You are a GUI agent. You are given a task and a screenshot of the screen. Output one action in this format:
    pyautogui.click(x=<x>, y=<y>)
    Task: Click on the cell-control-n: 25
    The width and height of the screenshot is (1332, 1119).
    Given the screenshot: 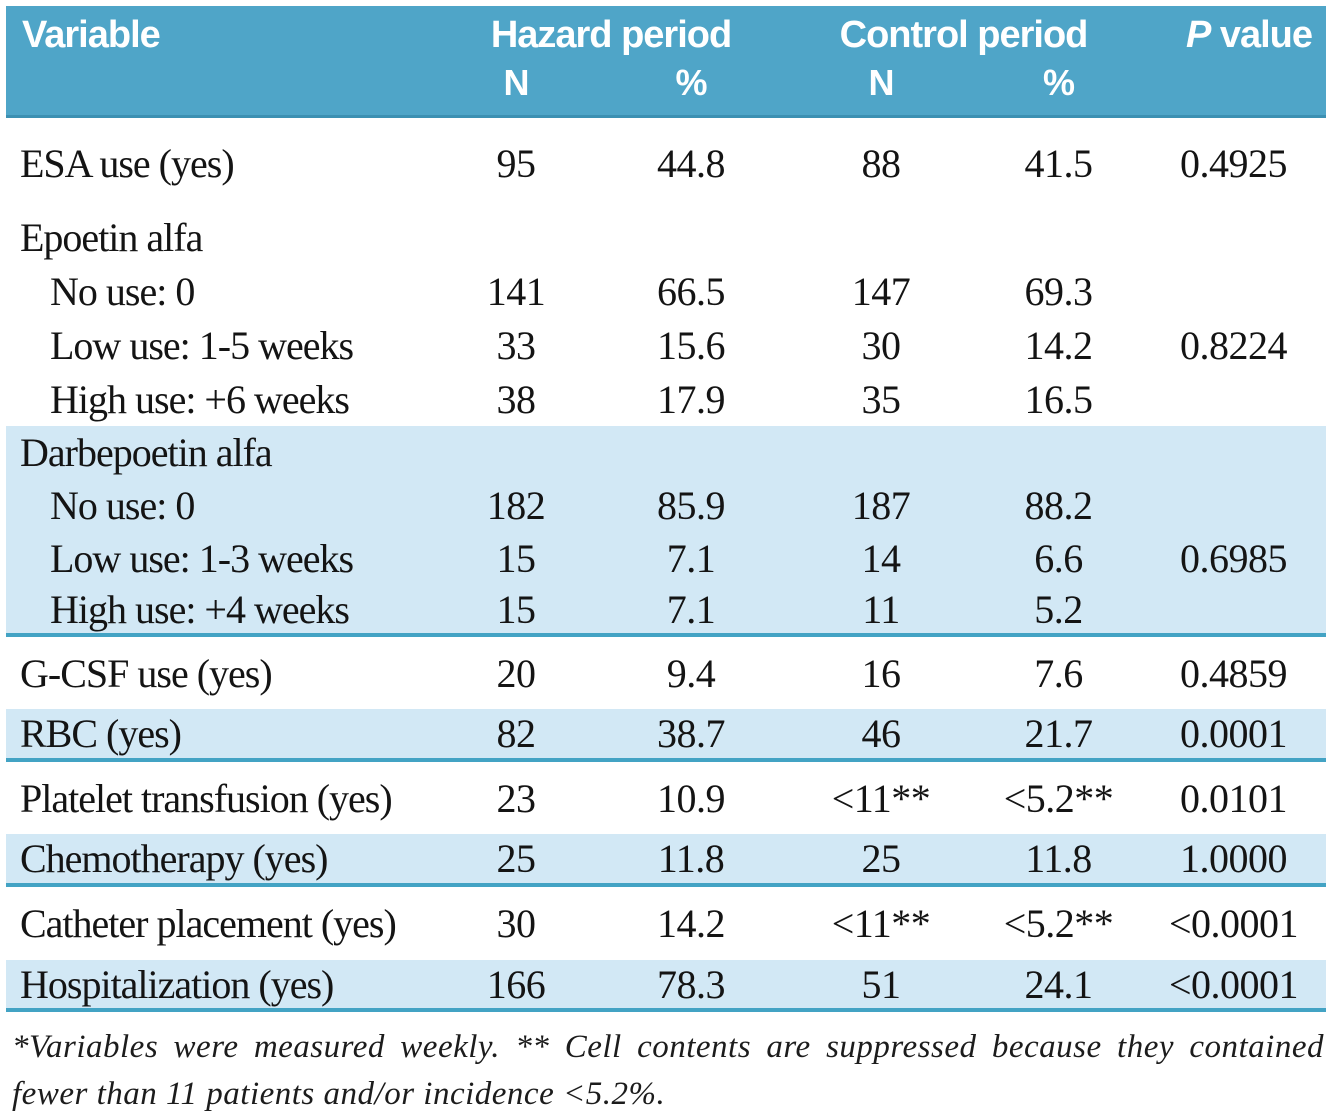 What is the action you would take?
    pyautogui.click(x=881, y=858)
    